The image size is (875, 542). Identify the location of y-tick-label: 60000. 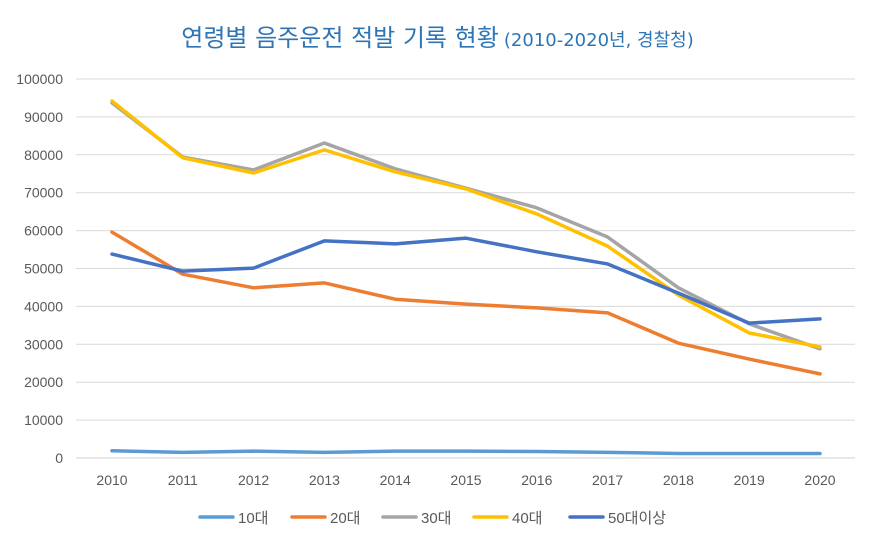
(43, 231).